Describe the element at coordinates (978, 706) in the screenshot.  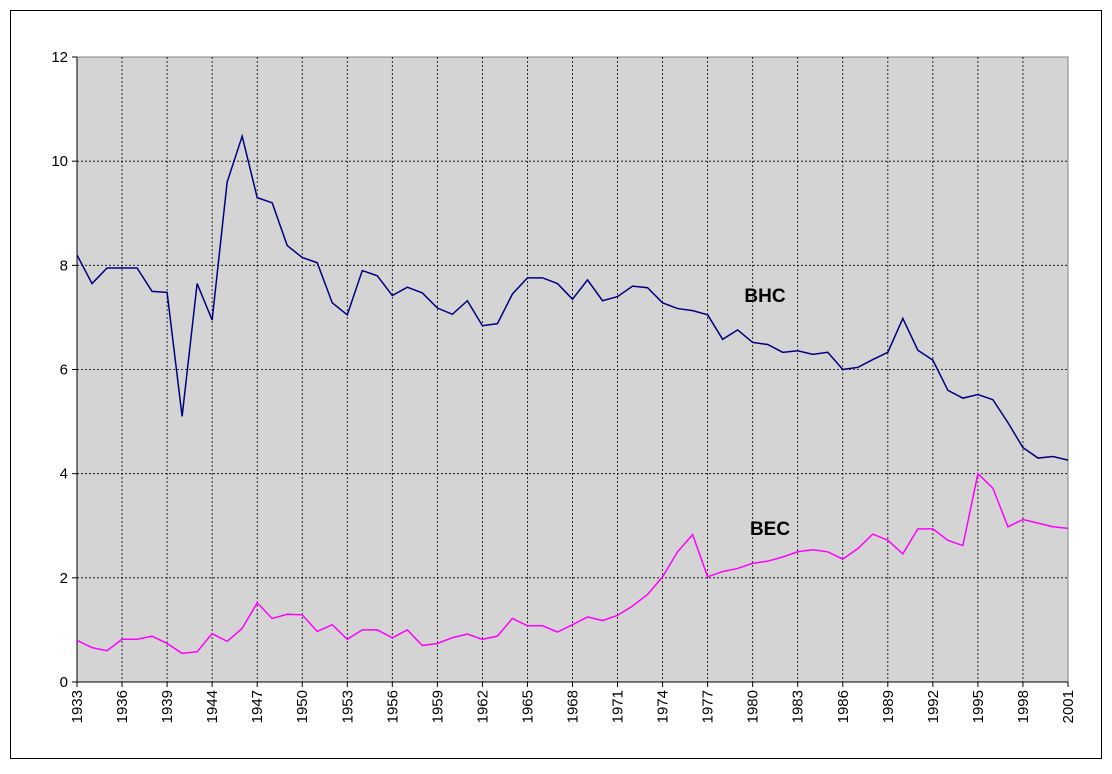
I see `x-tick-label: 1995` at that location.